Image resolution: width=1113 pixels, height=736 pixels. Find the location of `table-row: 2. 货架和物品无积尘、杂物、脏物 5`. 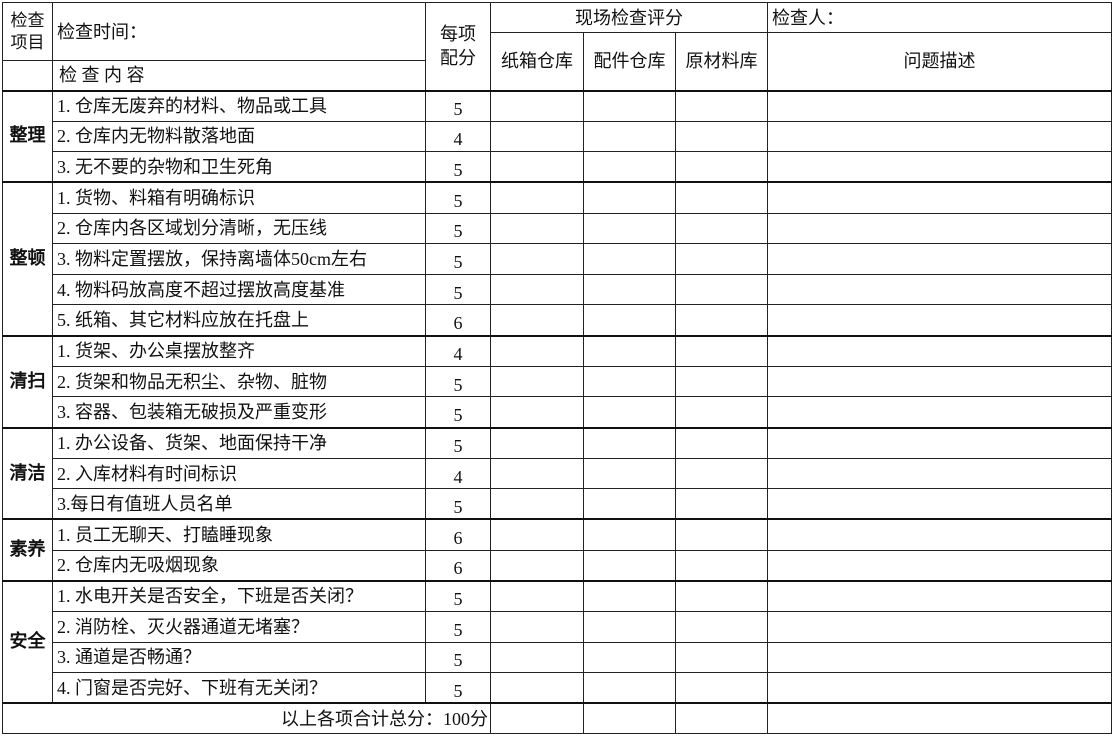

table-row: 2. 货架和物品无积尘、杂物、脏物 5 is located at coordinates (557, 381).